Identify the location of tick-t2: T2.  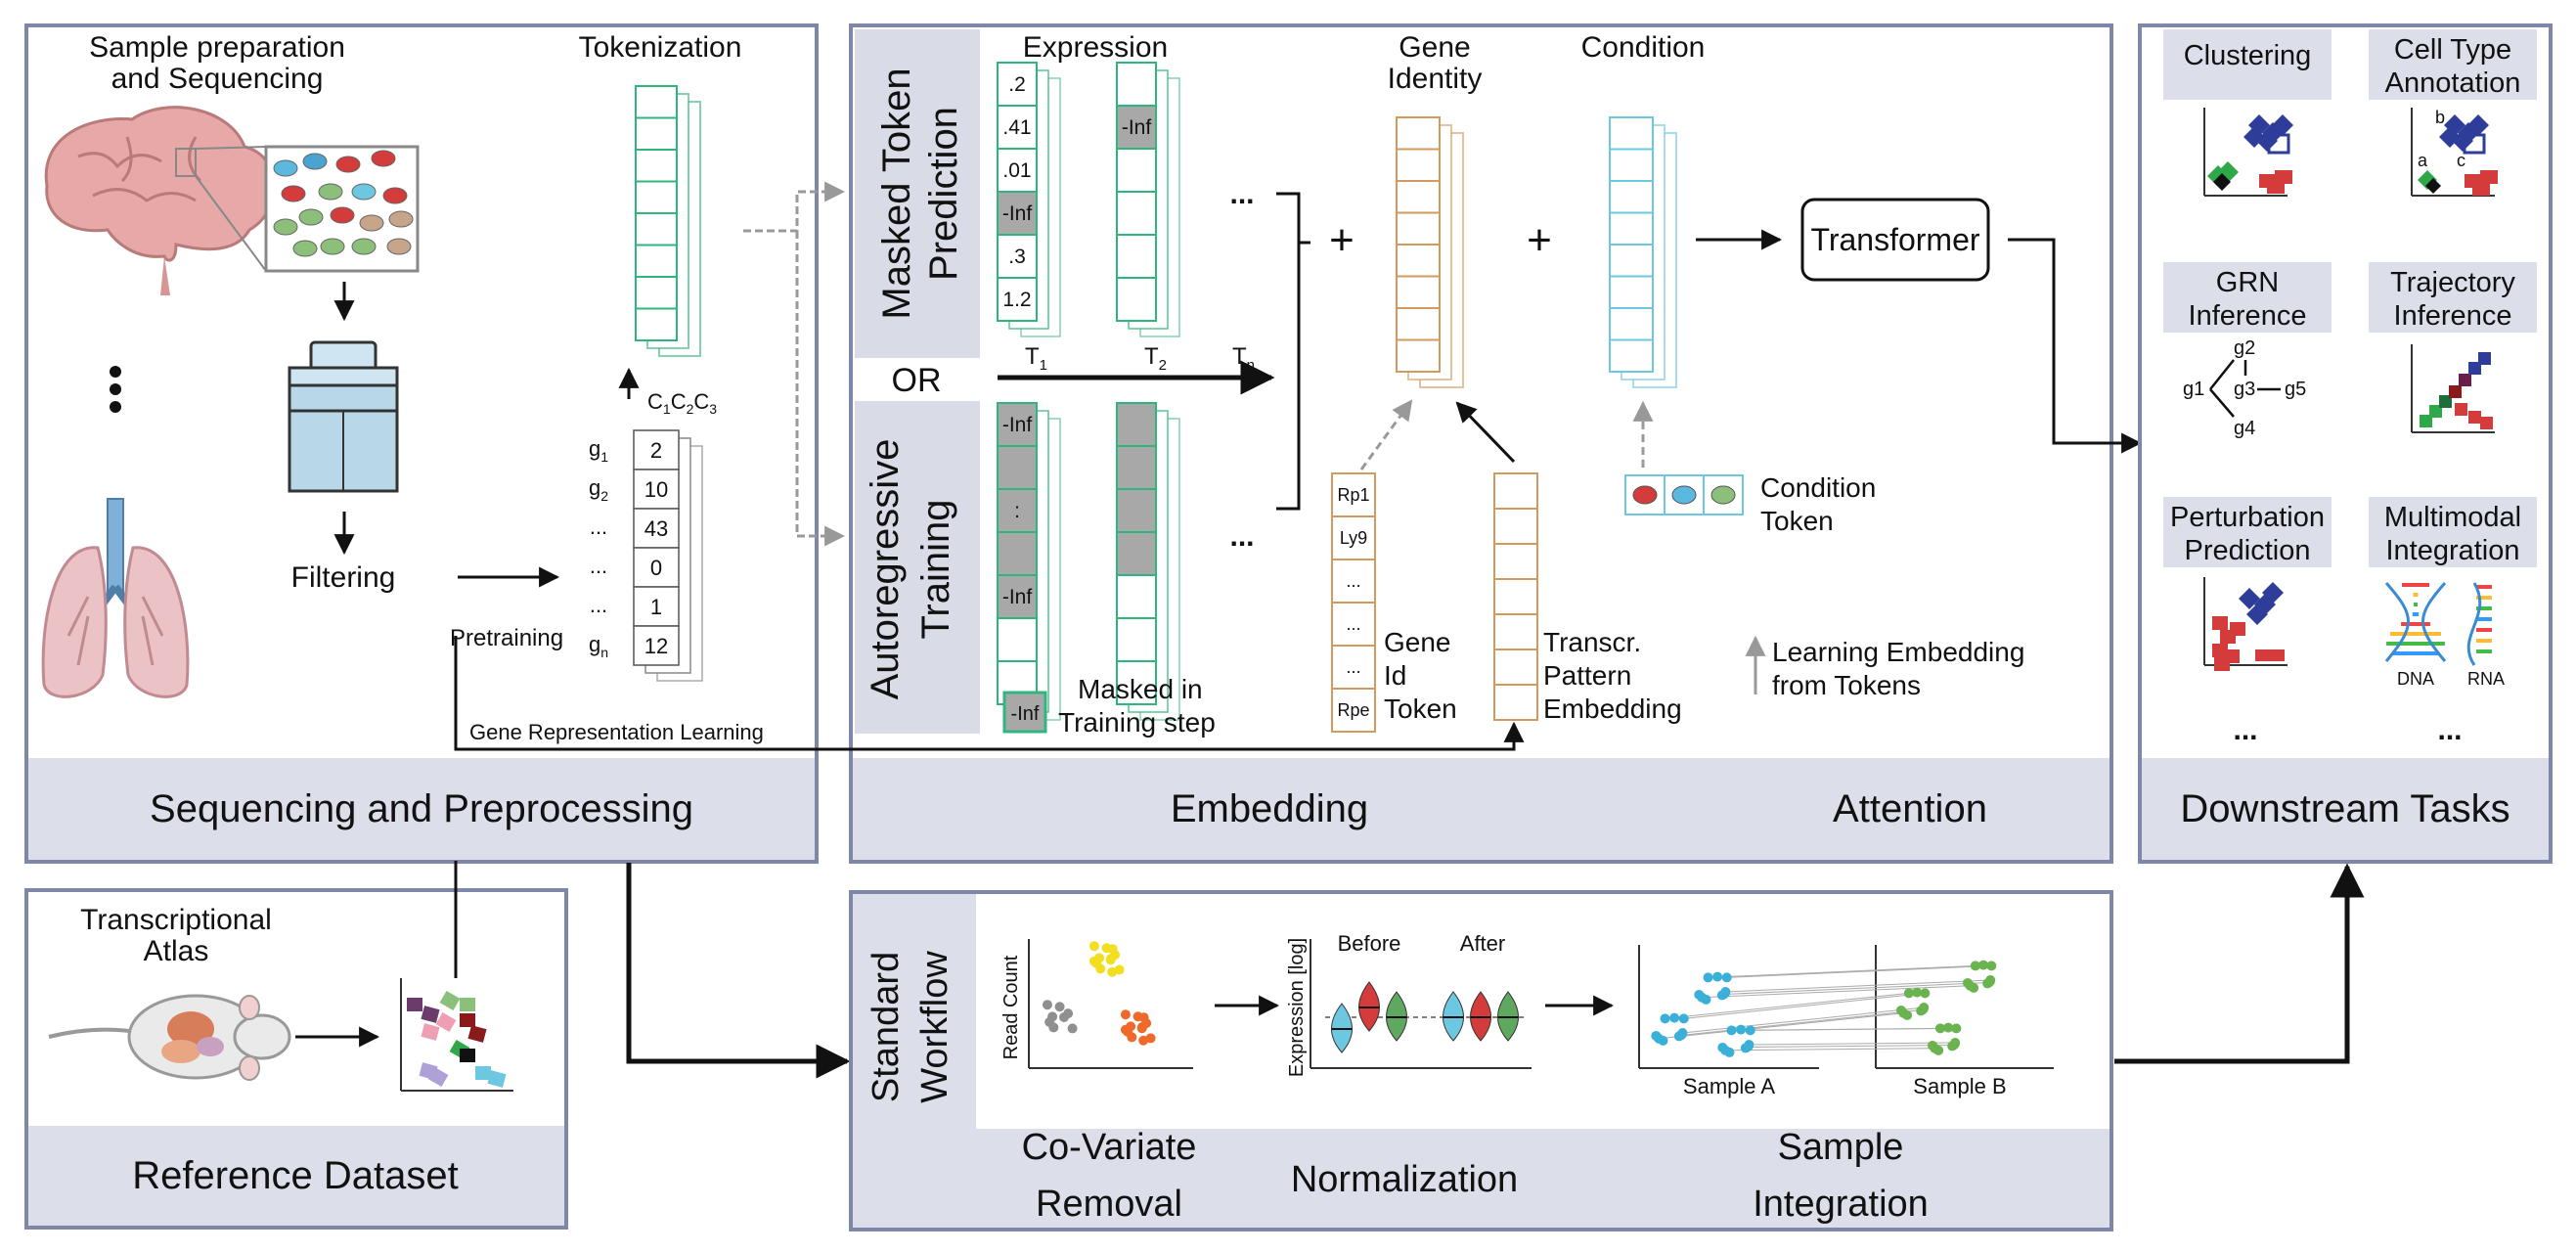
(1155, 358).